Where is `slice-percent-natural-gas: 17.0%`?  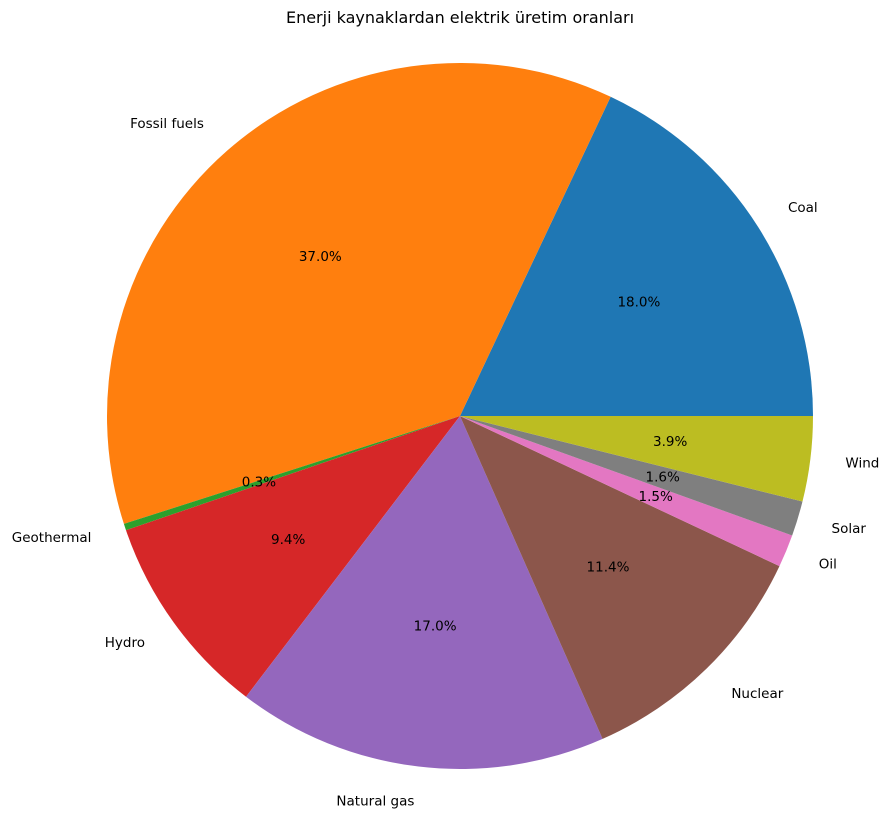 slice-percent-natural-gas: 17.0% is located at coordinates (435, 626).